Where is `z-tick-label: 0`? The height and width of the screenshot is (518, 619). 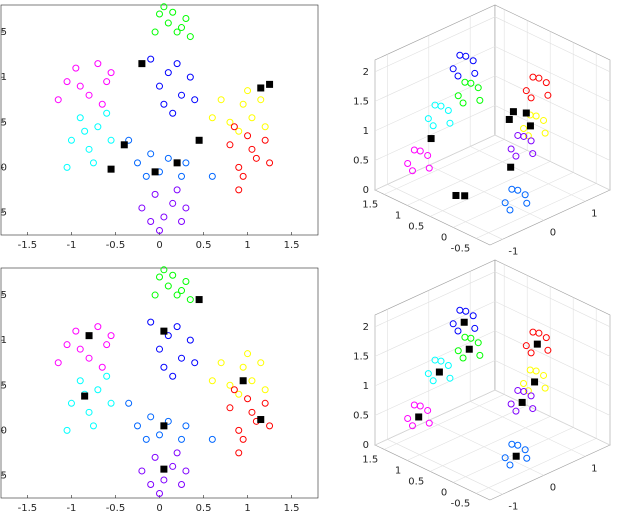
z-tick-label: 0 is located at coordinates (366, 190).